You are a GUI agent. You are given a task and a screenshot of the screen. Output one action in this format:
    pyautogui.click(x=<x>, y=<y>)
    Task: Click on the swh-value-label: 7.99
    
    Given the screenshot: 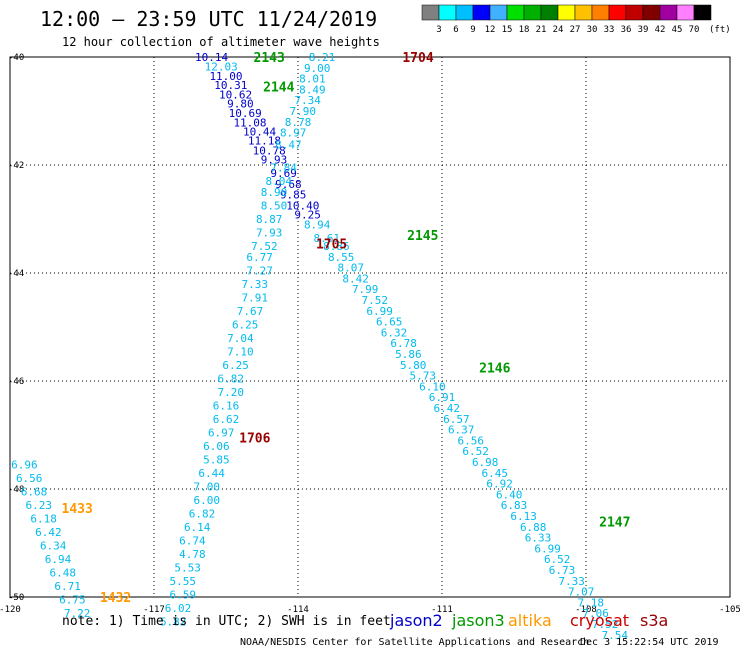 What is the action you would take?
    pyautogui.click(x=365, y=289)
    